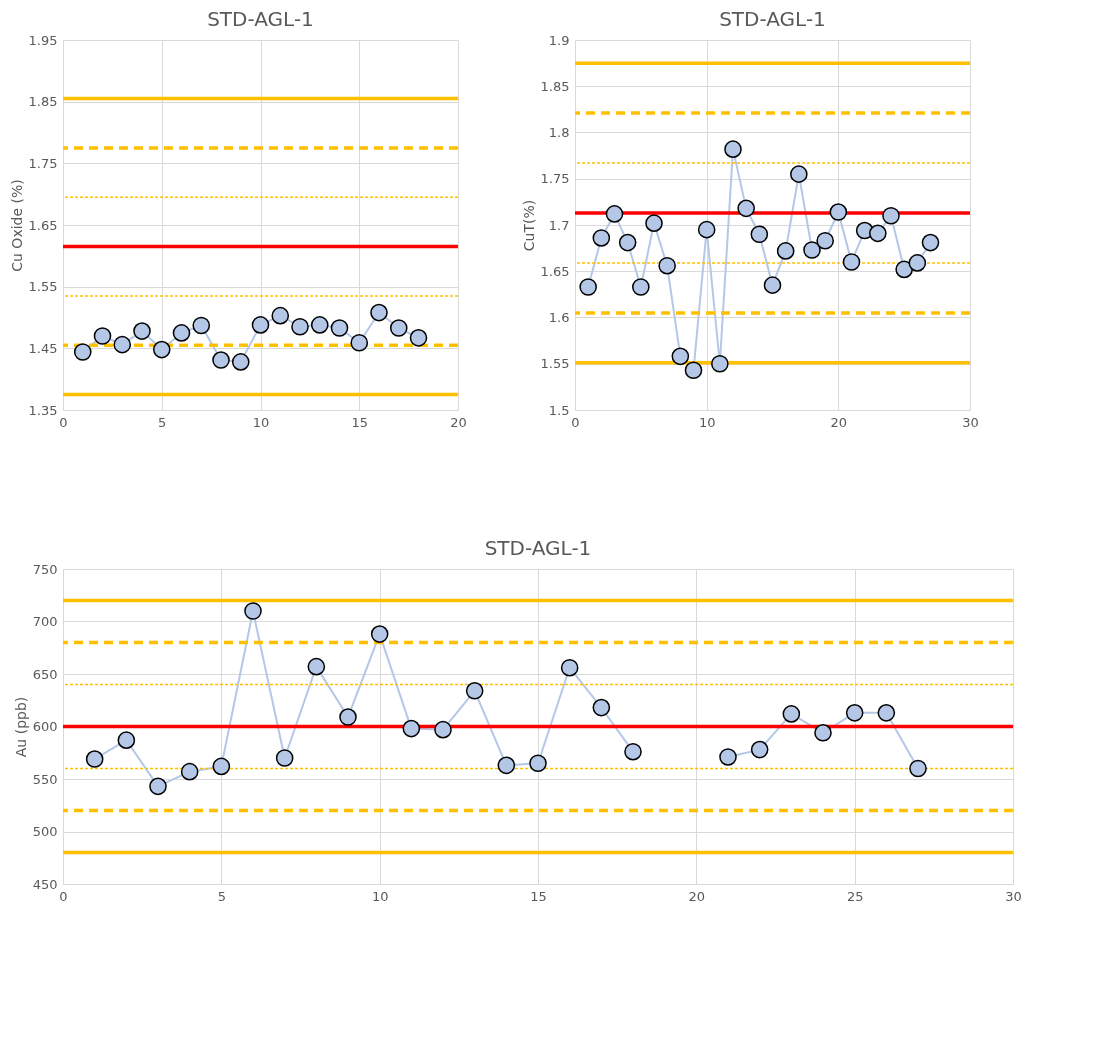 This screenshot has width=1112, height=1057. Describe the element at coordinates (528, 225) in the screenshot. I see `y-axis-title: CuT(%)` at that location.